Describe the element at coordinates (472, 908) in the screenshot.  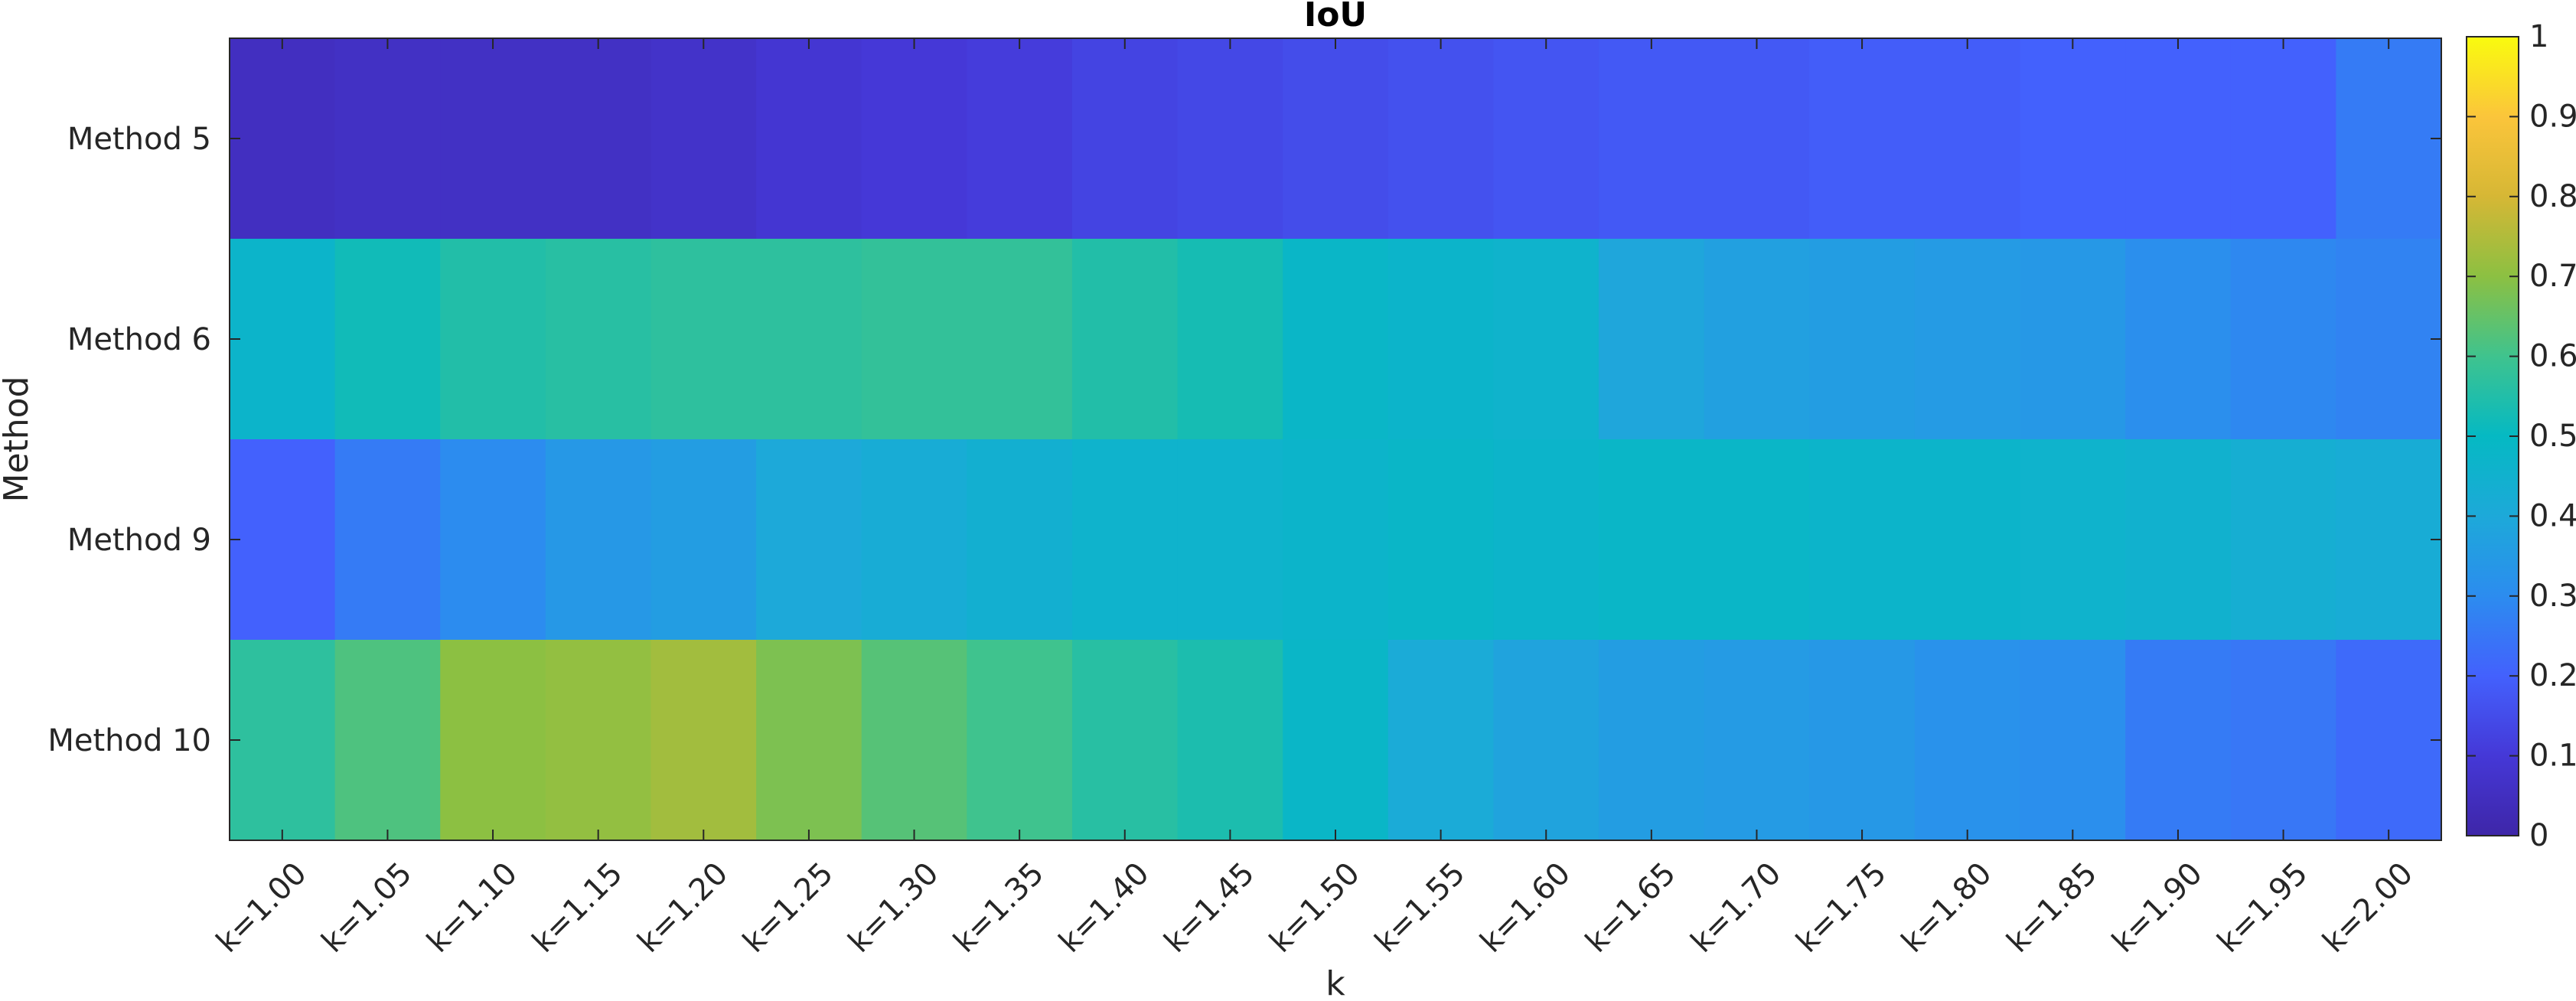
I see `x-tick-label: k=1.10` at that location.